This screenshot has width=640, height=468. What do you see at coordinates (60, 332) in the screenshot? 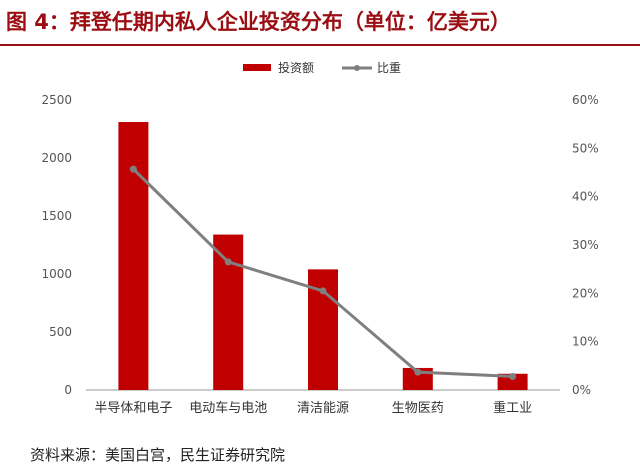
I see `left-tick-label: 500` at bounding box center [60, 332].